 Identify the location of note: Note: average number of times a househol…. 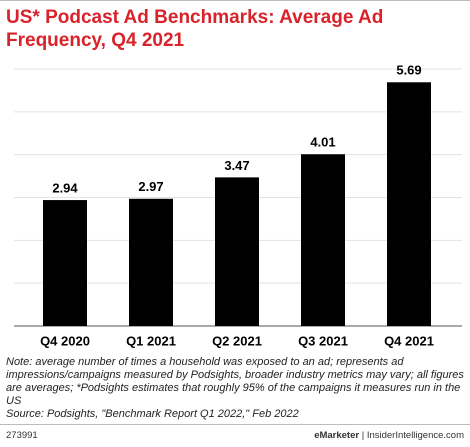
(235, 381).